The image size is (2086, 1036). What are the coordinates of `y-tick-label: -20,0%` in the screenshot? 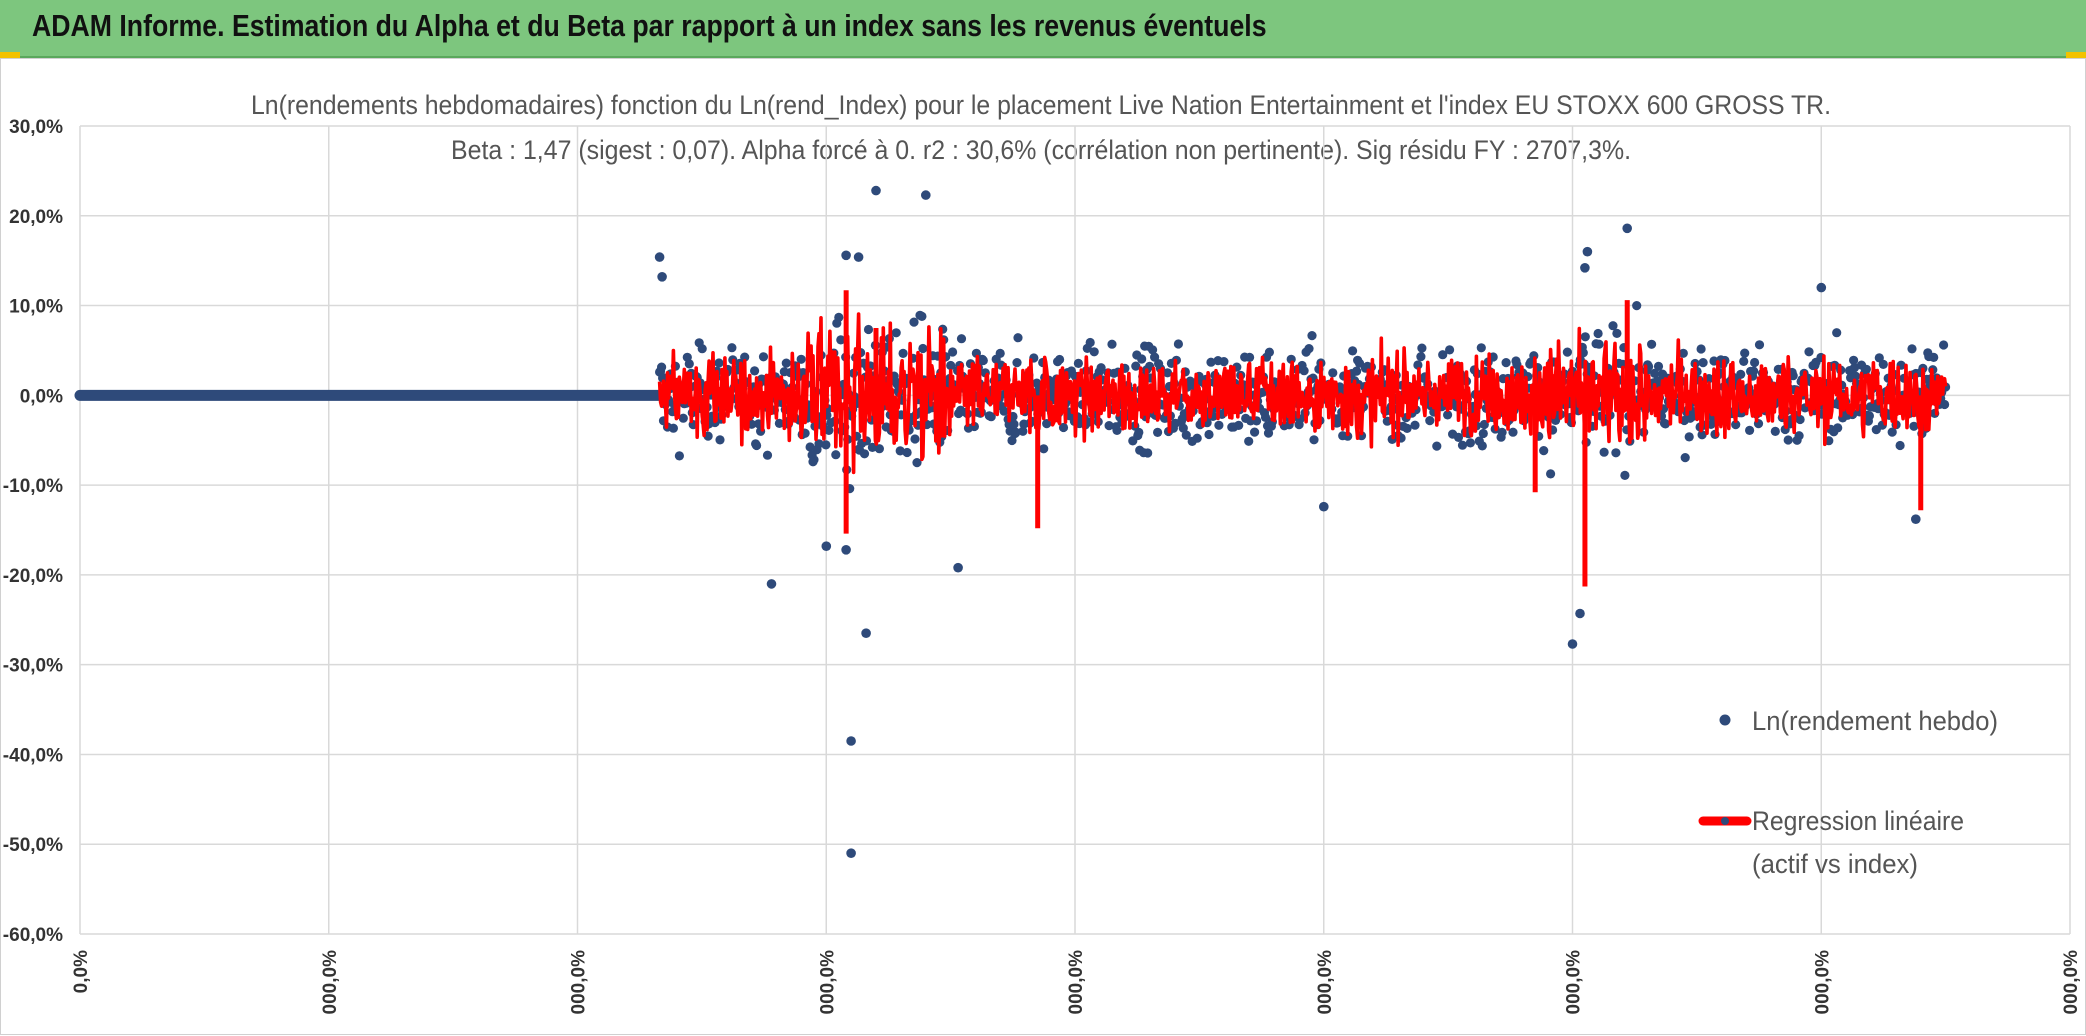 It's located at (33, 576).